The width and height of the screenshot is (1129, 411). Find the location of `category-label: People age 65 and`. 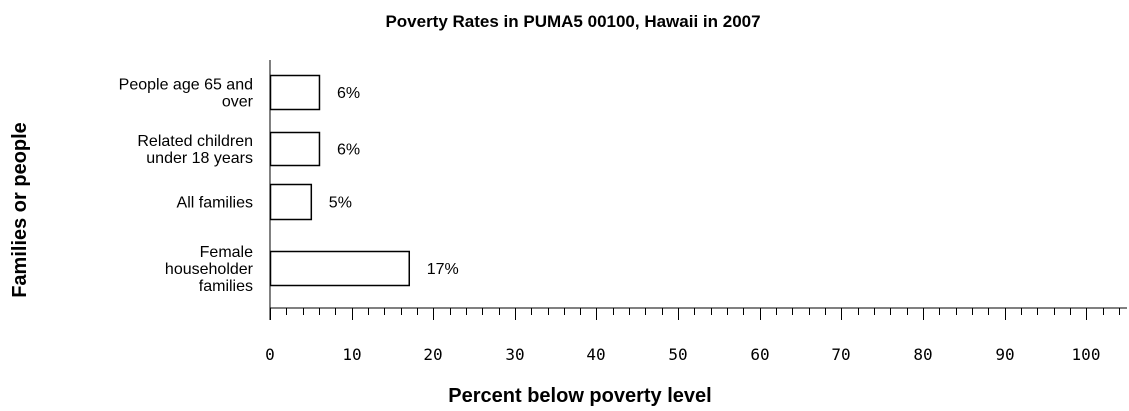

category-label: People age 65 and is located at coordinates (186, 85).